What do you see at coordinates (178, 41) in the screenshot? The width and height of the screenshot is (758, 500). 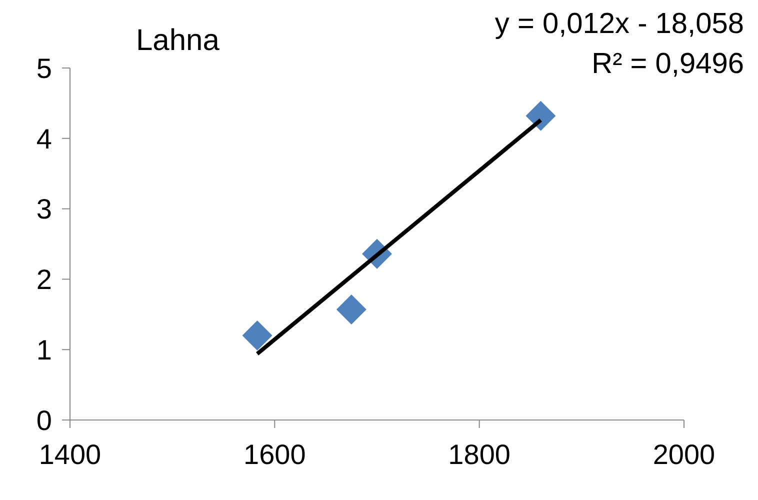 I see `chart-title: Lahna` at bounding box center [178, 41].